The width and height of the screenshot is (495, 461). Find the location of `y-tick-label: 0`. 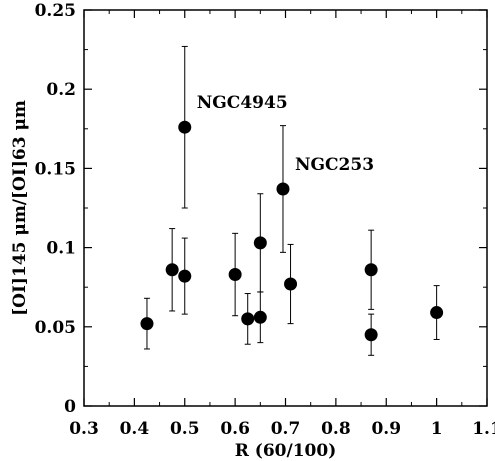

y-tick-label: 0 is located at coordinates (70, 407).